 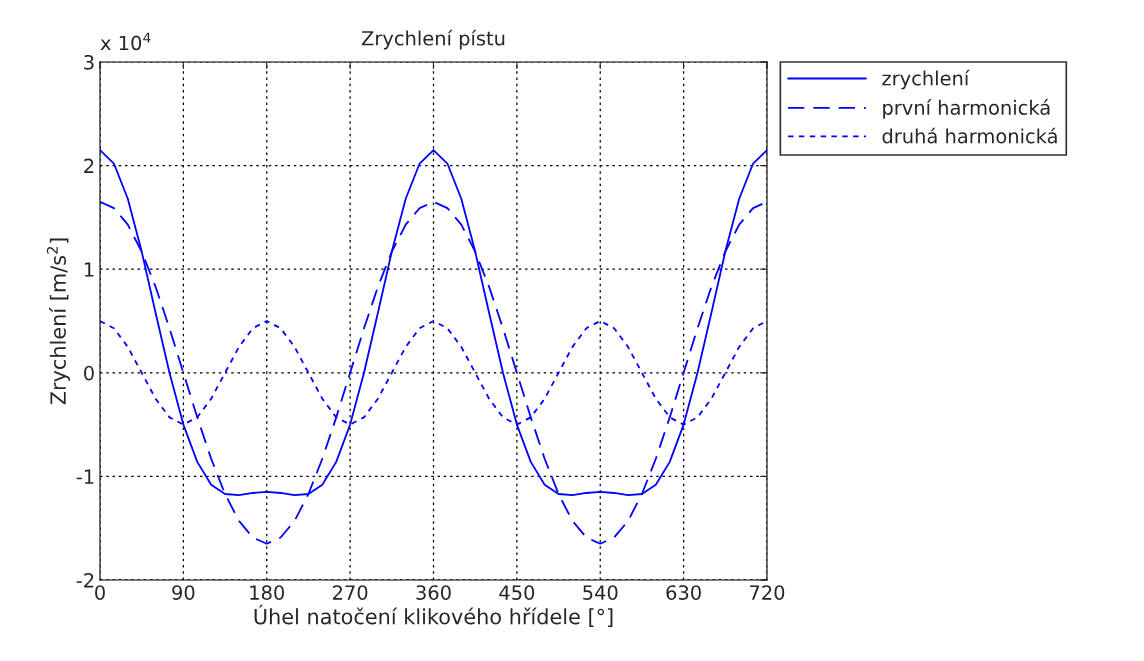 I want to click on y-tick-label: 0, so click(x=89, y=373).